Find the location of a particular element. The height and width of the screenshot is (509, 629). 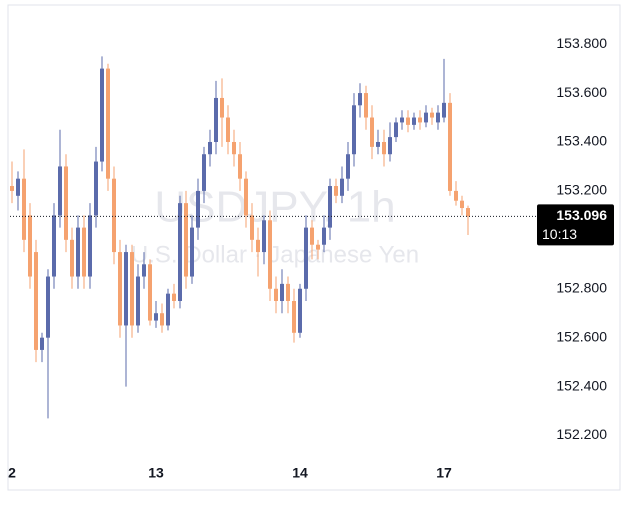

y-tick-label: 152.800 is located at coordinates (581, 287).